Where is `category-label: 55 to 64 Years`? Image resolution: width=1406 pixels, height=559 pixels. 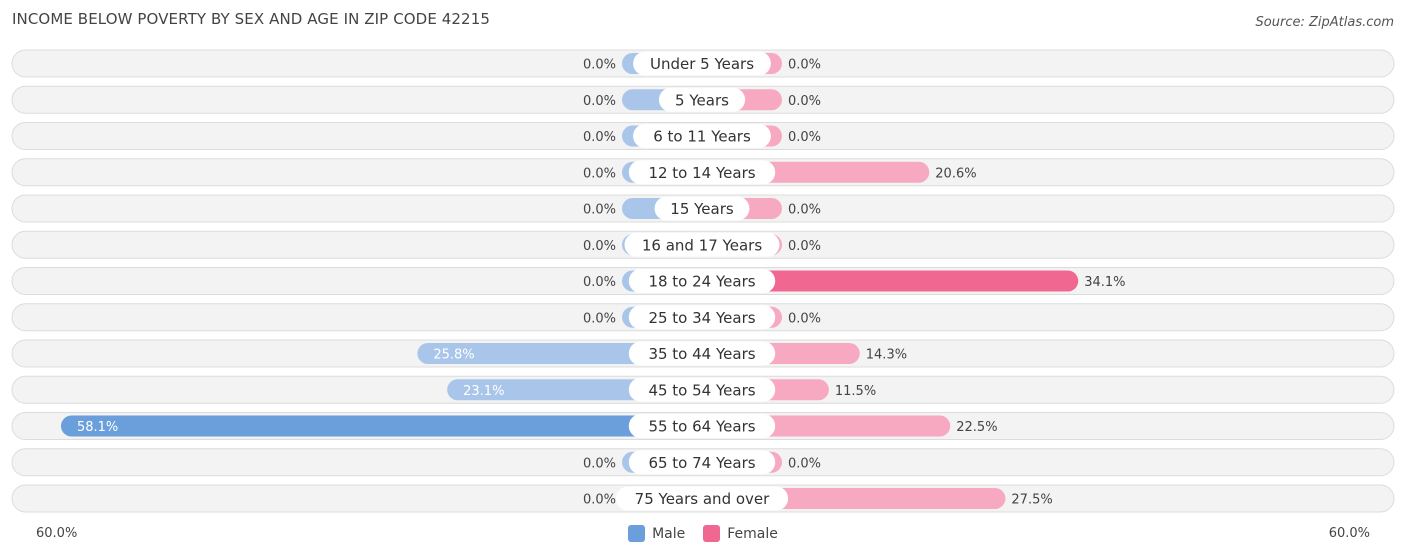
category-label: 55 to 64 Years is located at coordinates (701, 427).